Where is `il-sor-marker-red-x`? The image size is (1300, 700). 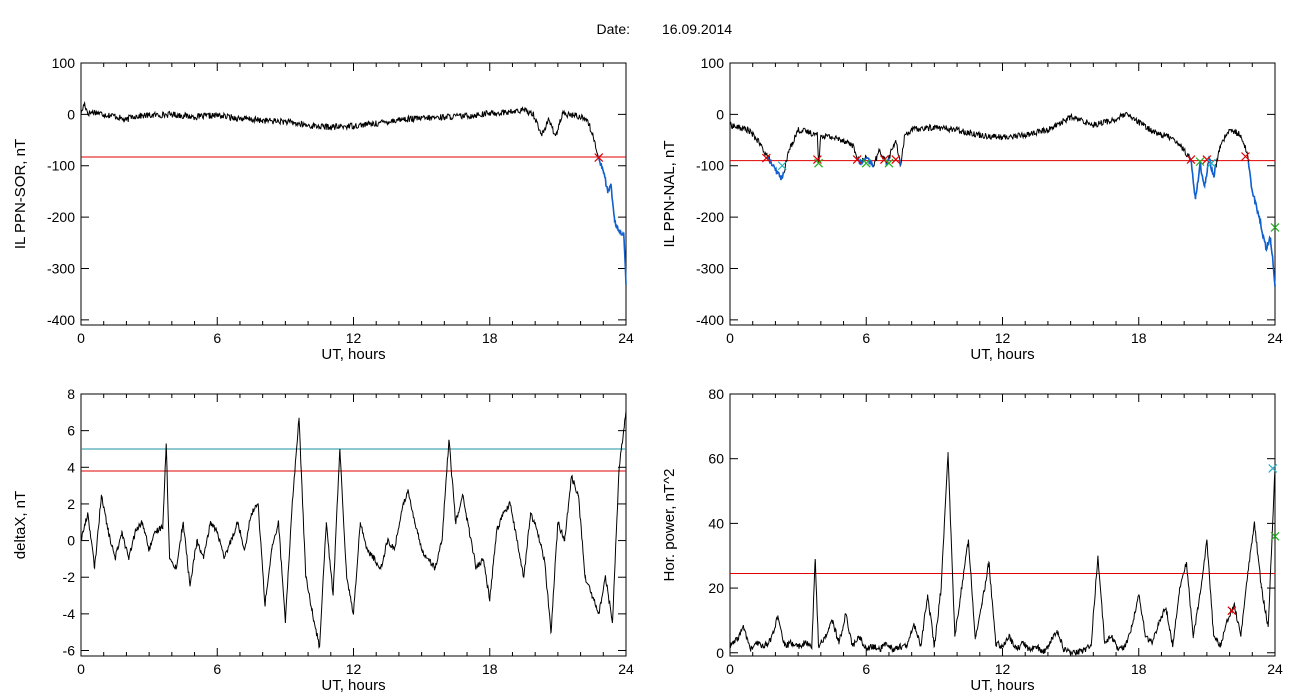
il-sor-marker-red-x is located at coordinates (599, 157).